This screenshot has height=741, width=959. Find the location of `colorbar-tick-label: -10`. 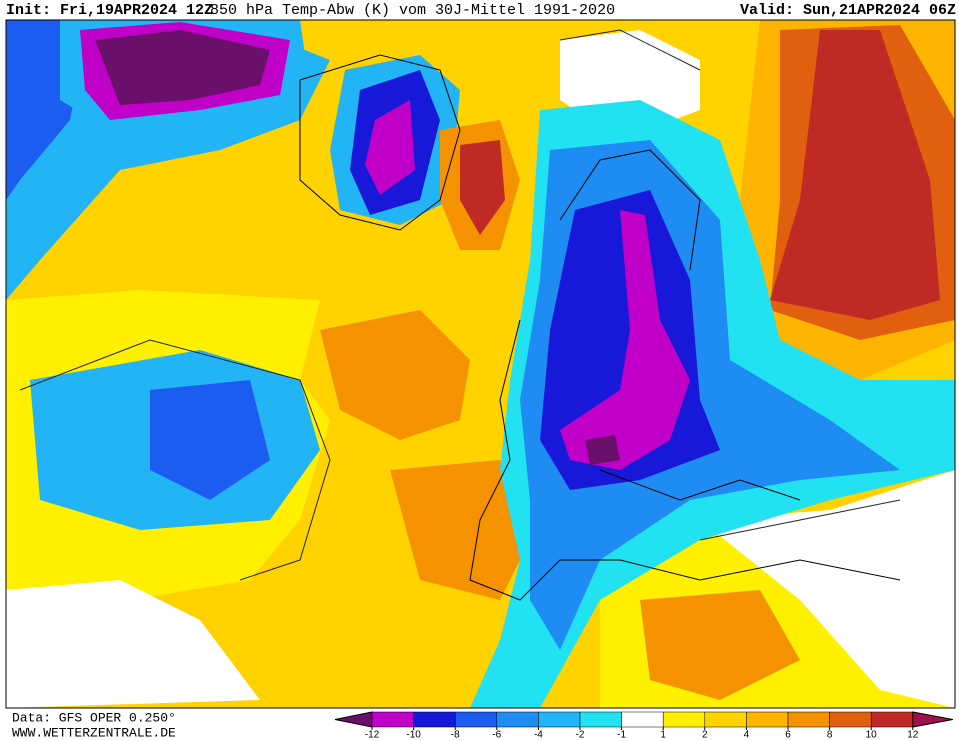

colorbar-tick-label: -10 is located at coordinates (413, 735).